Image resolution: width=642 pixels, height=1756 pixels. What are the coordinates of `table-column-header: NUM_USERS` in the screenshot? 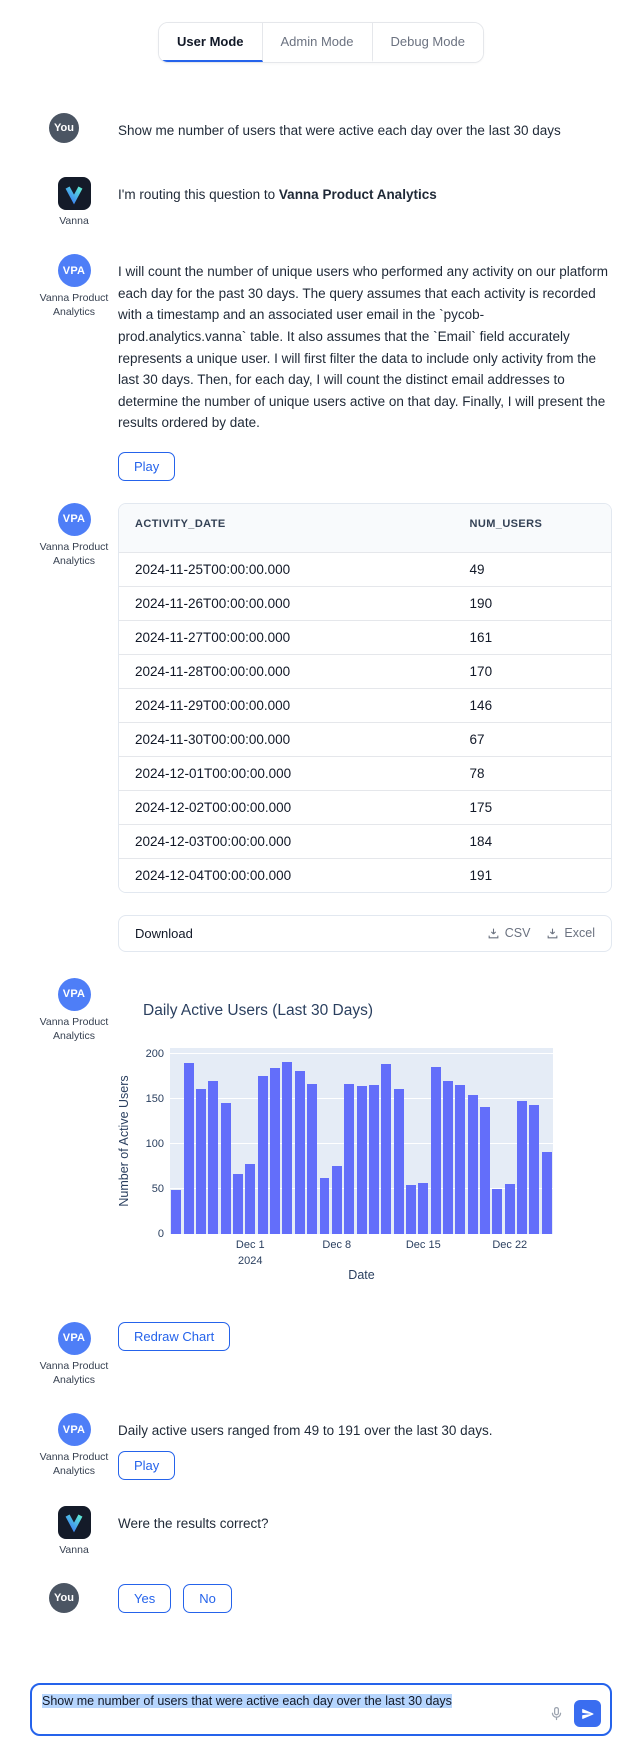 It's located at (532, 527).